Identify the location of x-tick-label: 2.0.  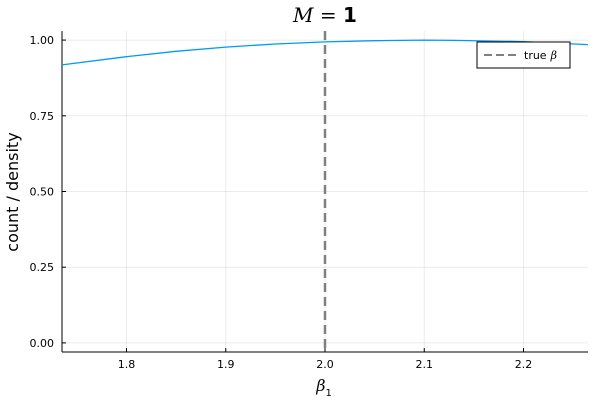
(325, 364).